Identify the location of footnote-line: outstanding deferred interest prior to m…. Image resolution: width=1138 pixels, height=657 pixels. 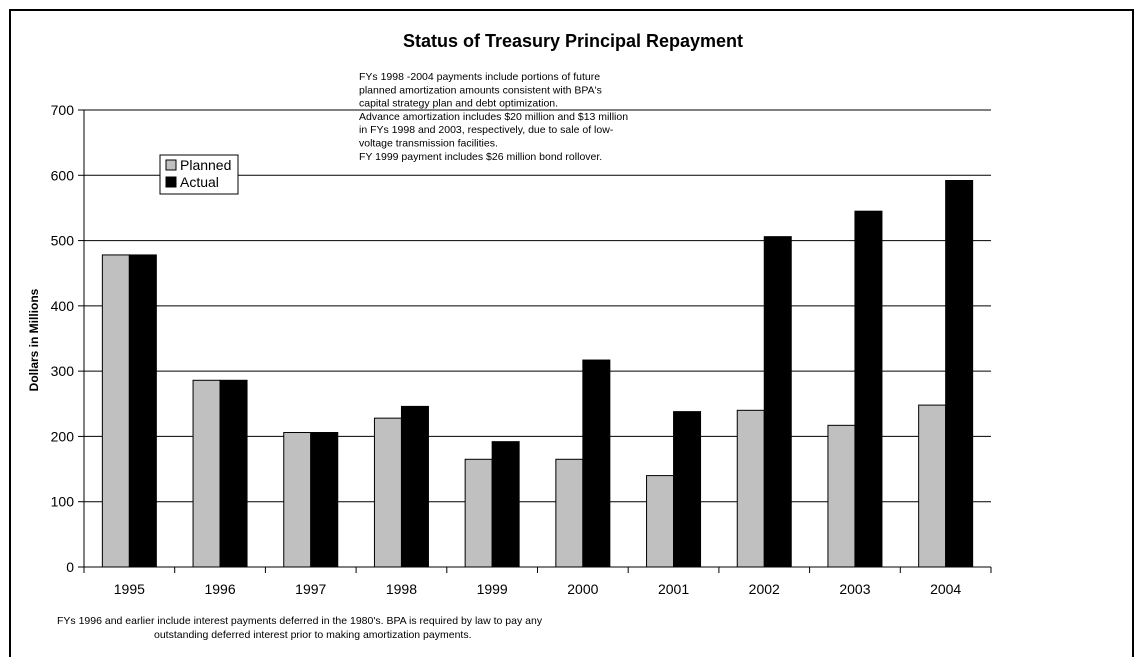
(313, 635).